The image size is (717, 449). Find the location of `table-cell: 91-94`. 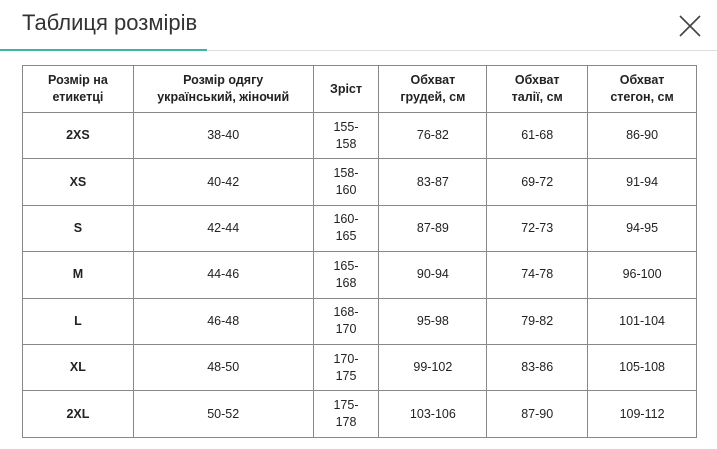

table-cell: 91-94 is located at coordinates (642, 182).